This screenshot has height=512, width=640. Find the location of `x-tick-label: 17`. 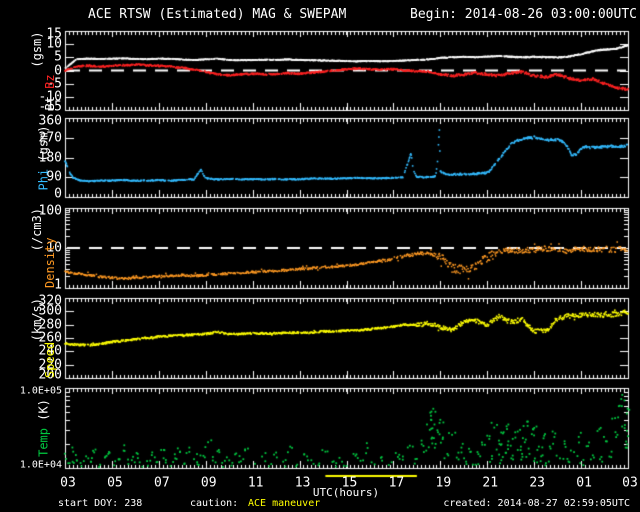

x-tick-label: 17 is located at coordinates (396, 483).